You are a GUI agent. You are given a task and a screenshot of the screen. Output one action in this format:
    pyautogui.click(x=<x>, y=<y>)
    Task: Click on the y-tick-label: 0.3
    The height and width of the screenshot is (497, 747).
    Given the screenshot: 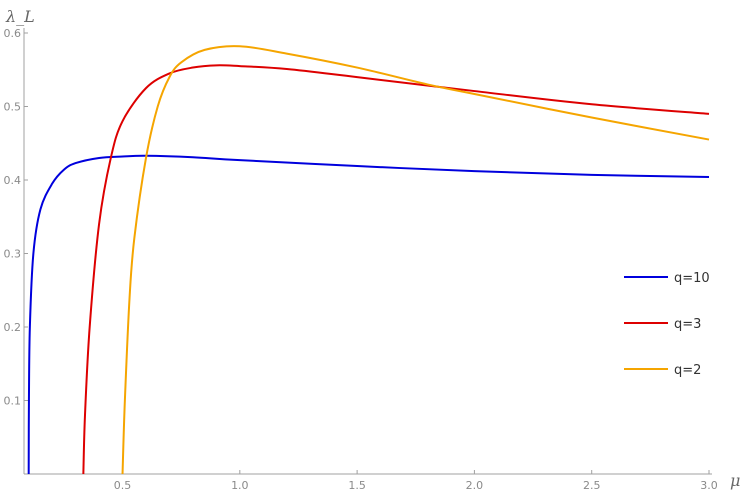 What is the action you would take?
    pyautogui.click(x=13, y=254)
    